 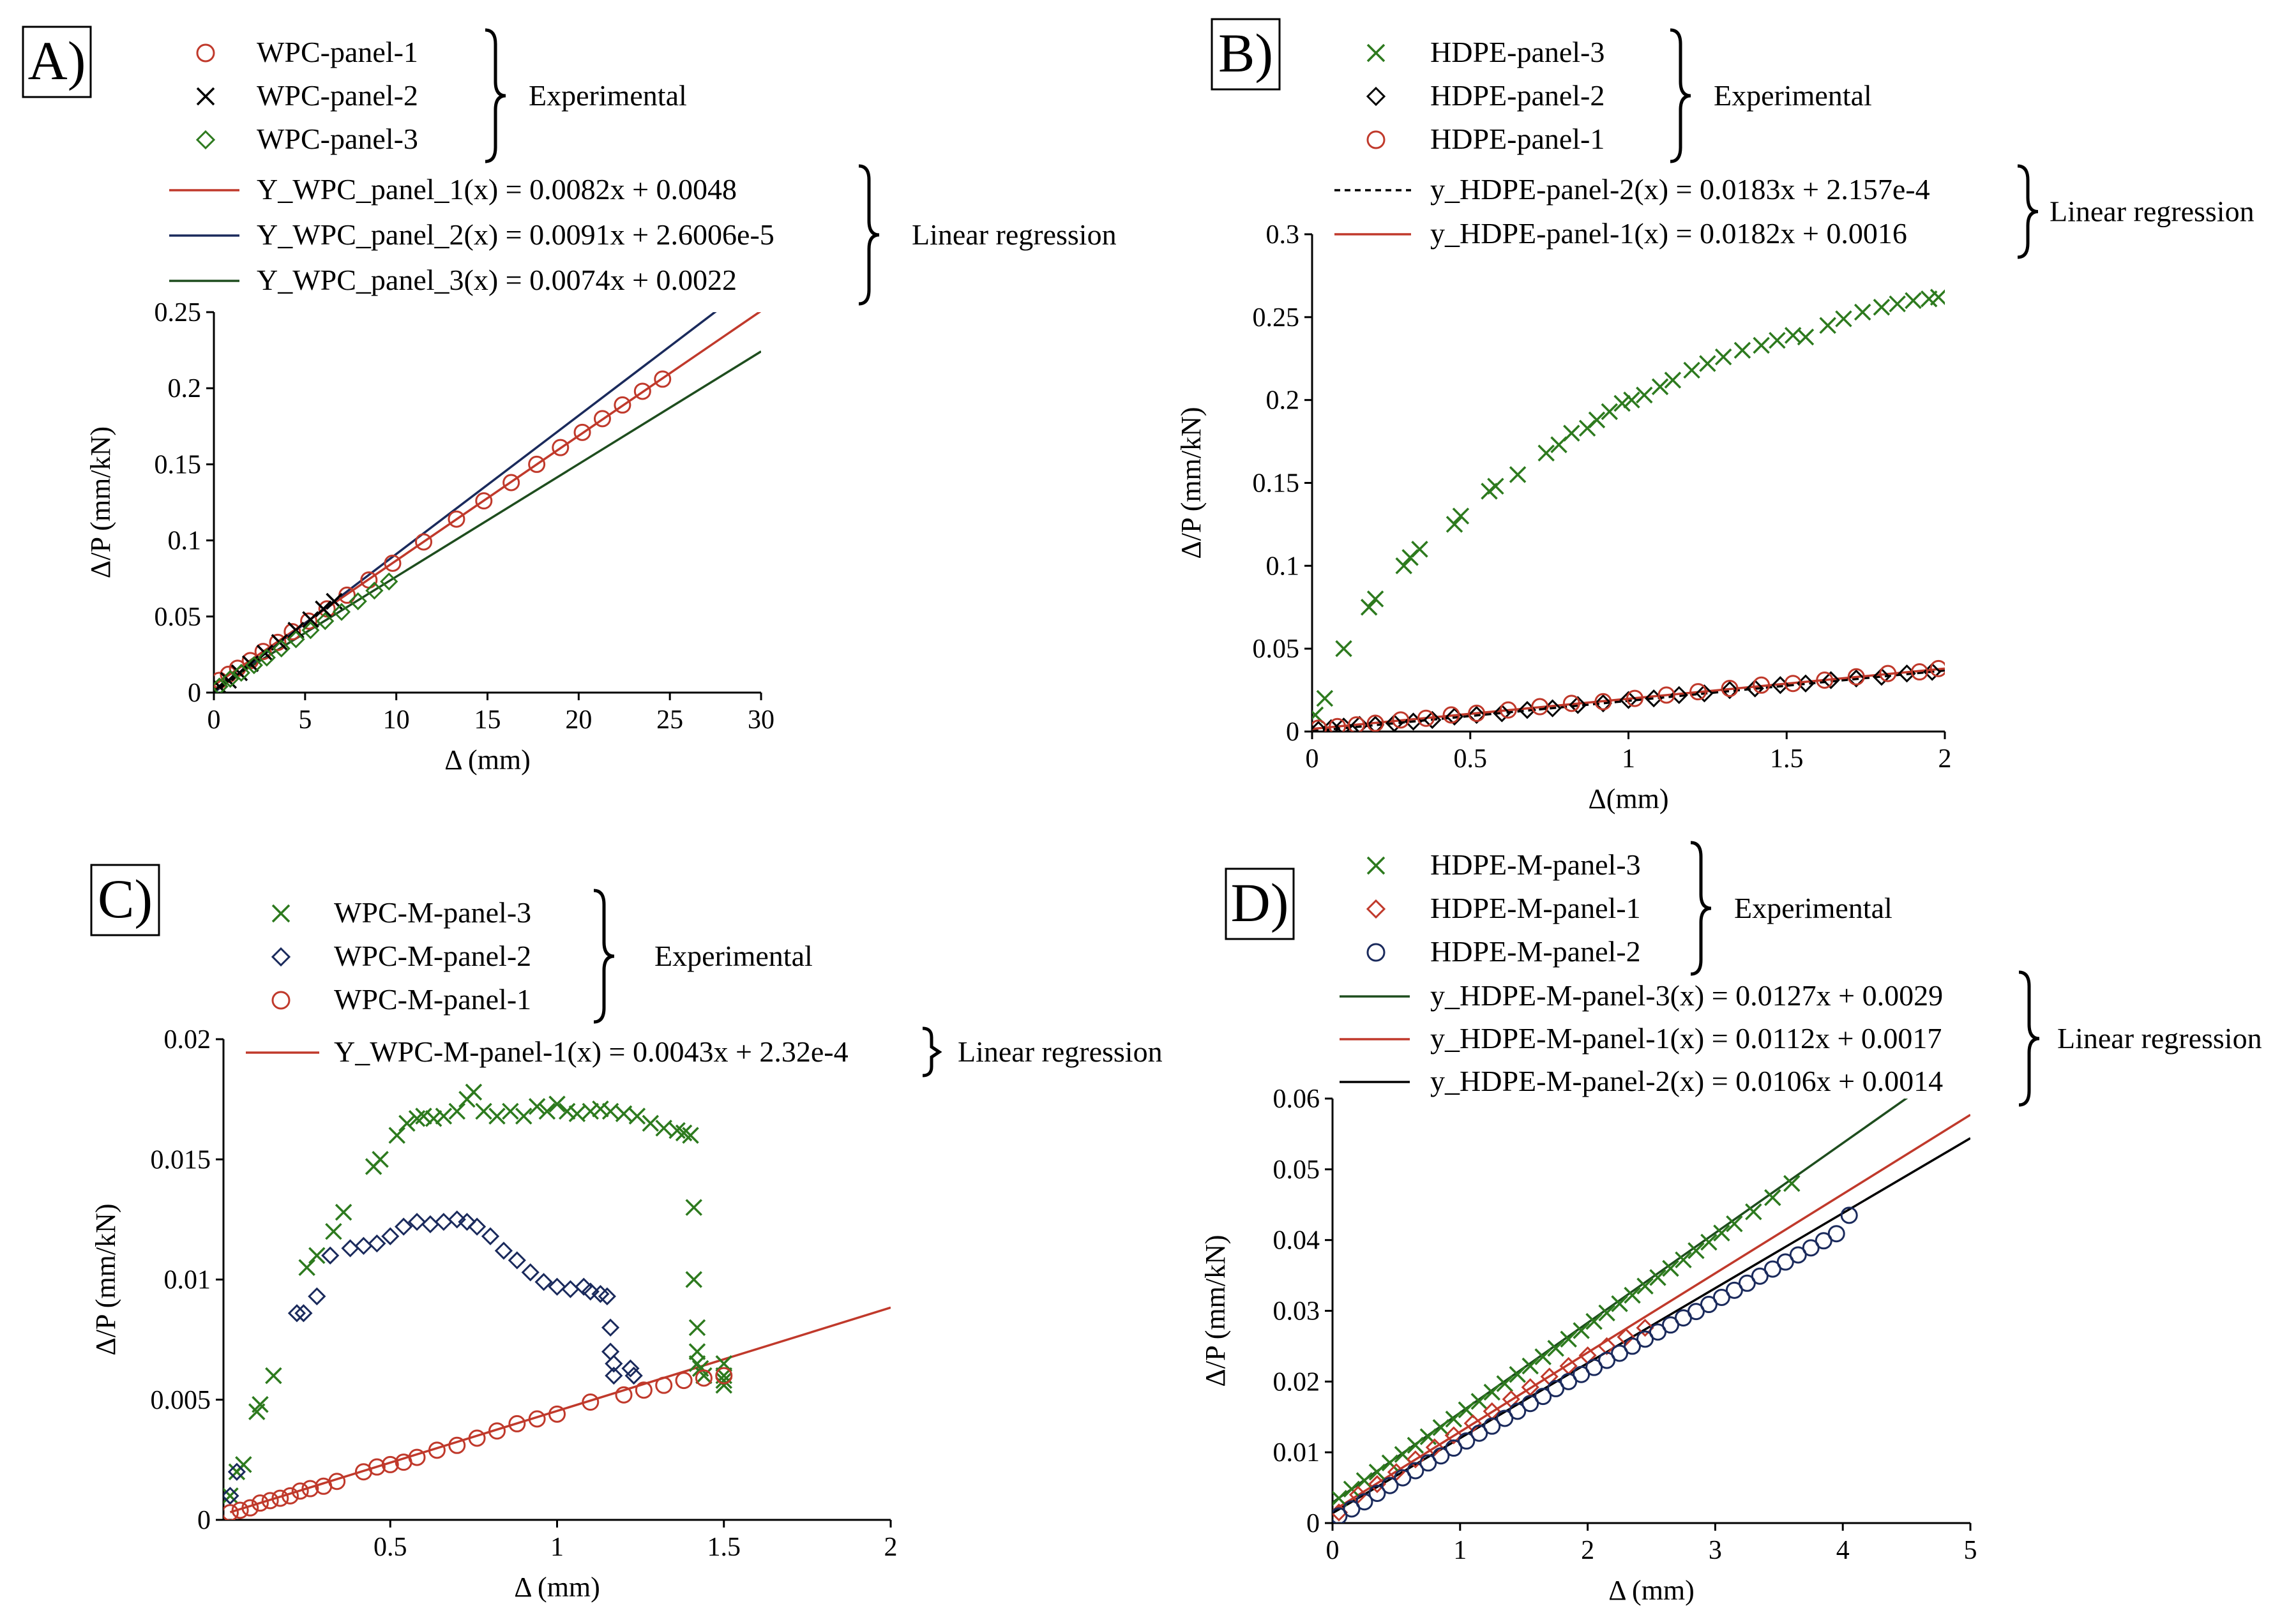 I want to click on x-tick-label: 1.5, so click(x=724, y=1547).